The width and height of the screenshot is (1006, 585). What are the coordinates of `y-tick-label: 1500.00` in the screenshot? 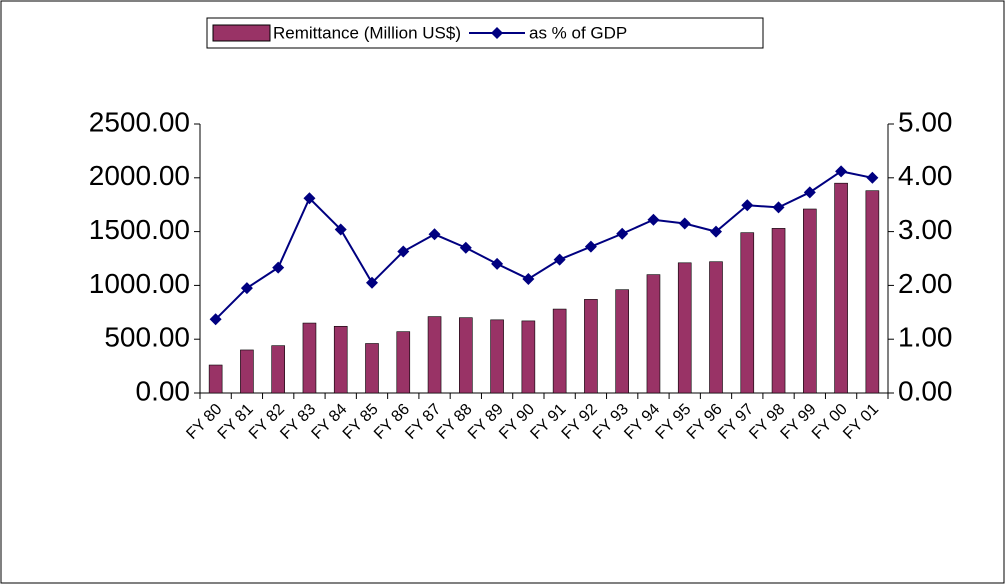 It's located at (139, 229).